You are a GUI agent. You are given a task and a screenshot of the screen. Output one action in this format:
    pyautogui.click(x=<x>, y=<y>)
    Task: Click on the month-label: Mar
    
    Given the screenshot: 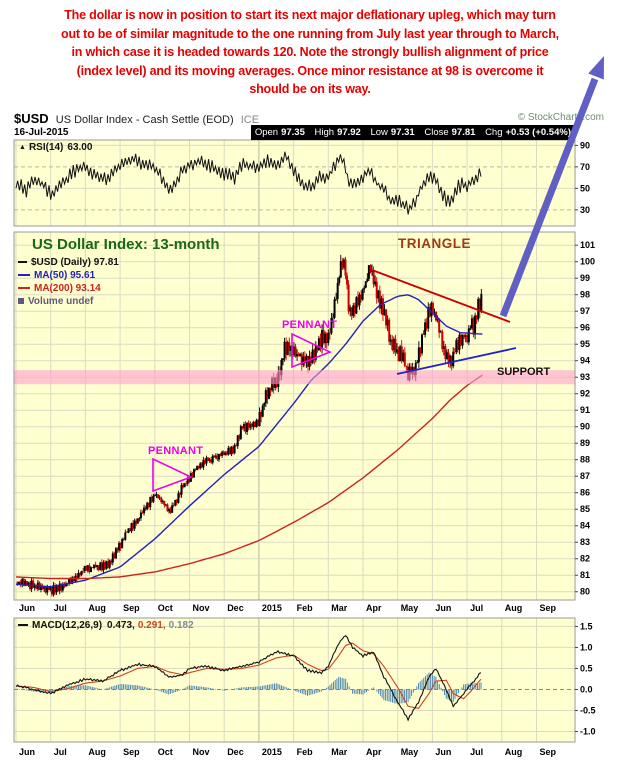 What is the action you would take?
    pyautogui.click(x=339, y=608)
    